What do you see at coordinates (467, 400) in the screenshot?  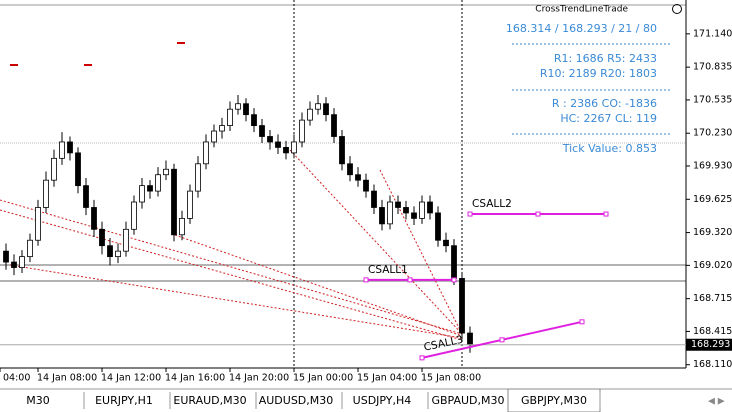 I see `tab-label: GBPAUD,M30` at bounding box center [467, 400].